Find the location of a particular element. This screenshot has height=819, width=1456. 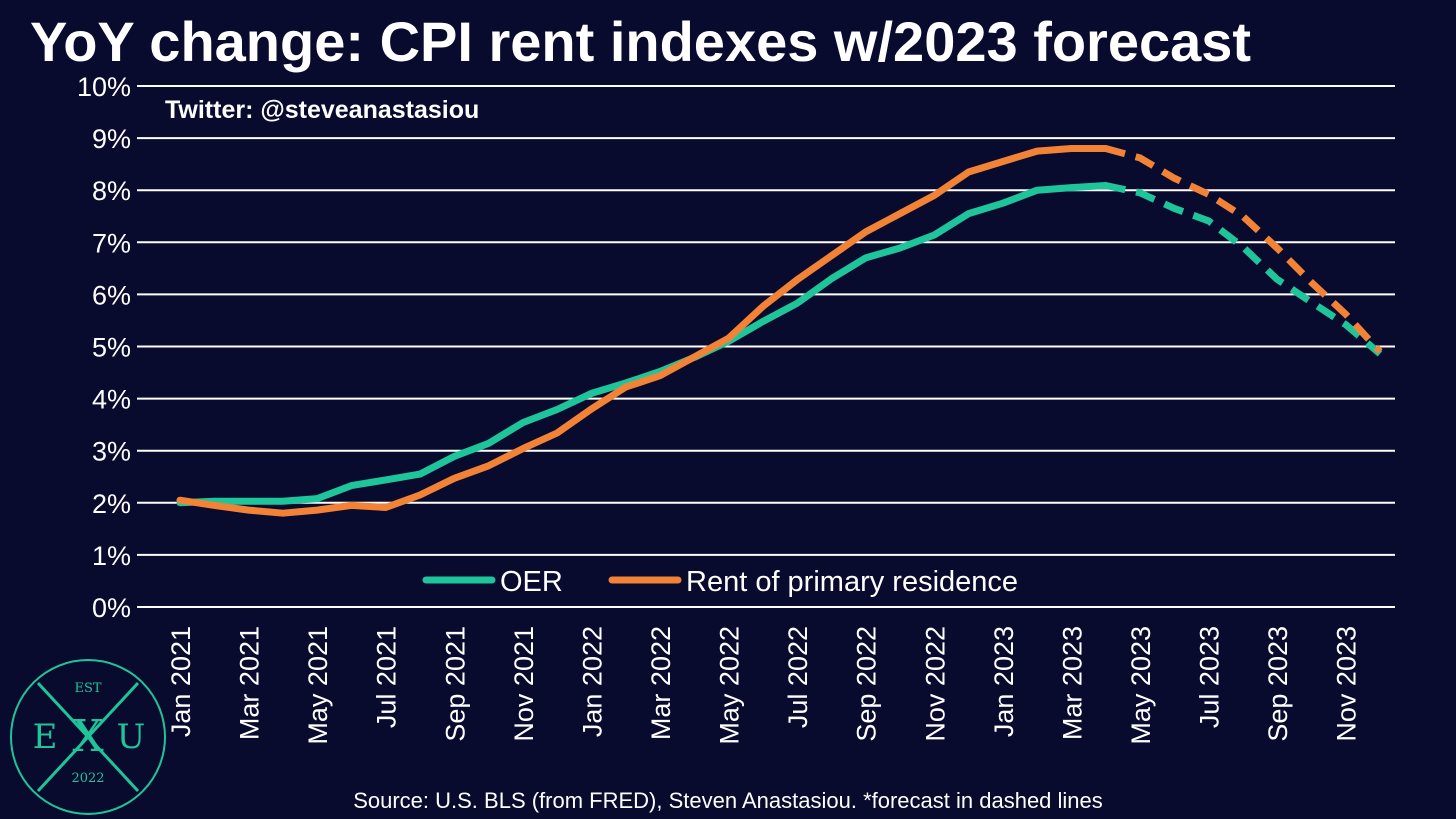

exu-logo: EST E X U 2022 is located at coordinates (88, 737).